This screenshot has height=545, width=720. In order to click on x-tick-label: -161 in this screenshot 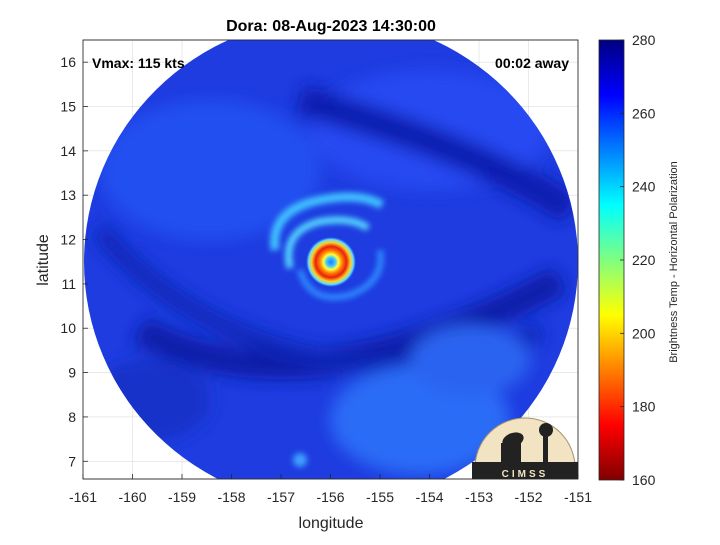, I will do `click(83, 497)`.